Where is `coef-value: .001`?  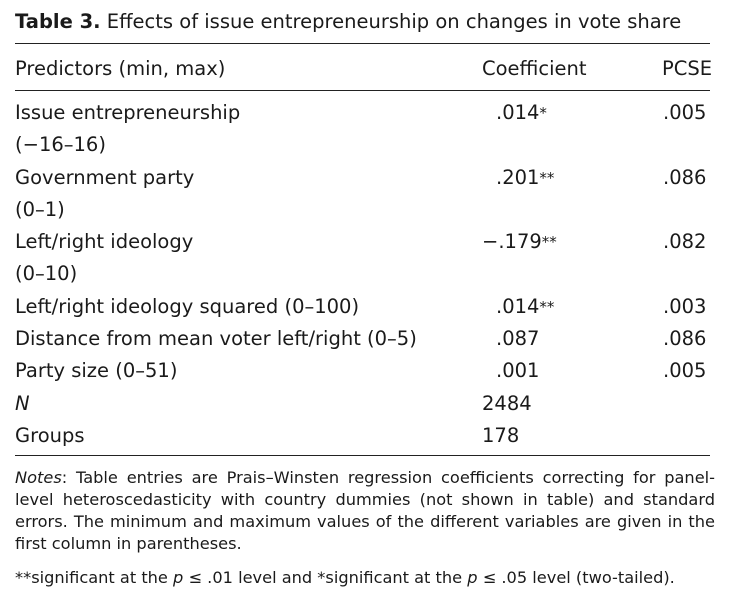
coef-value: .001 is located at coordinates (518, 370).